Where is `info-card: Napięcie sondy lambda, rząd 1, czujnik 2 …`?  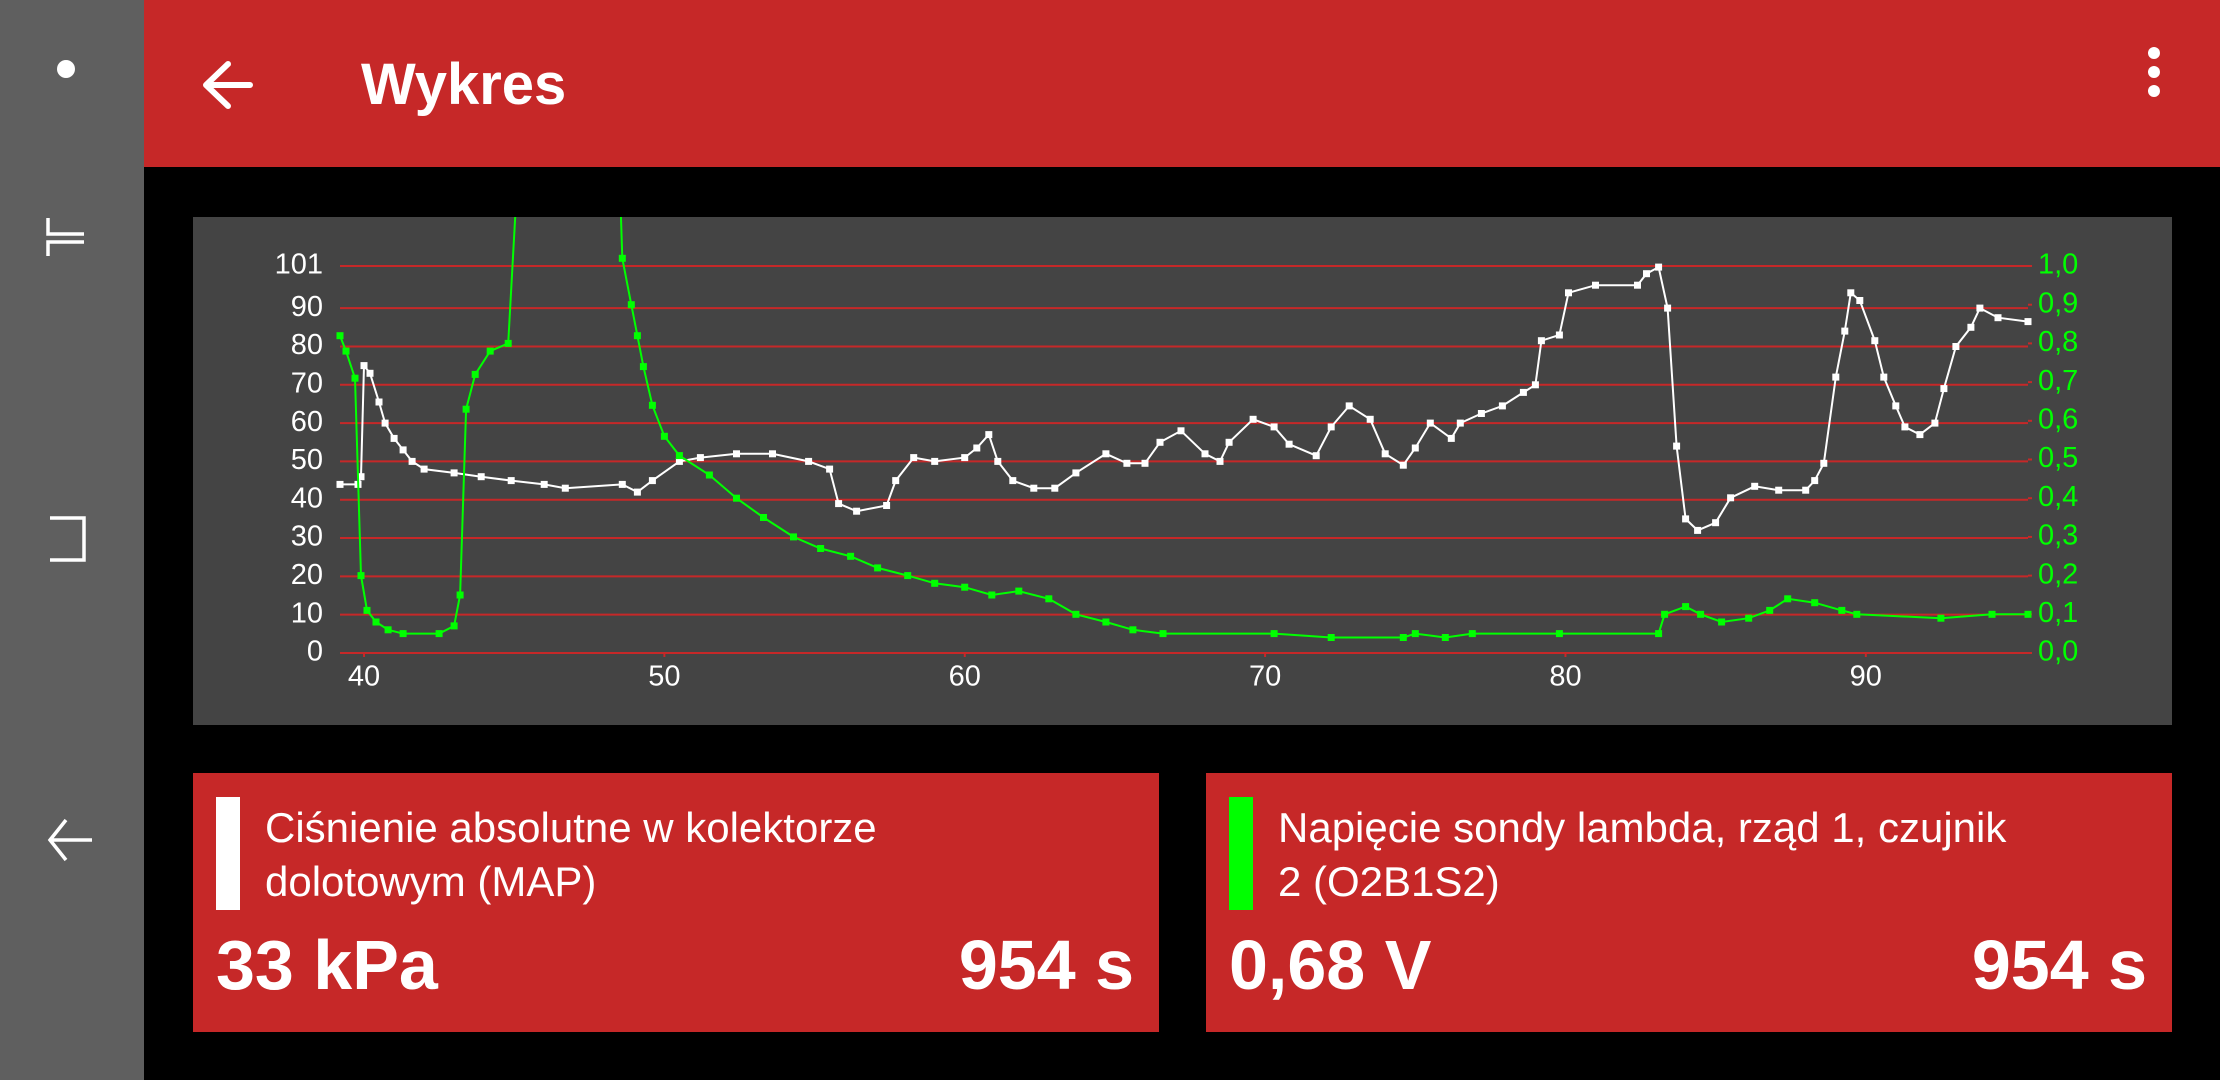 info-card: Napięcie sondy lambda, rząd 1, czujnik 2 … is located at coordinates (1689, 902).